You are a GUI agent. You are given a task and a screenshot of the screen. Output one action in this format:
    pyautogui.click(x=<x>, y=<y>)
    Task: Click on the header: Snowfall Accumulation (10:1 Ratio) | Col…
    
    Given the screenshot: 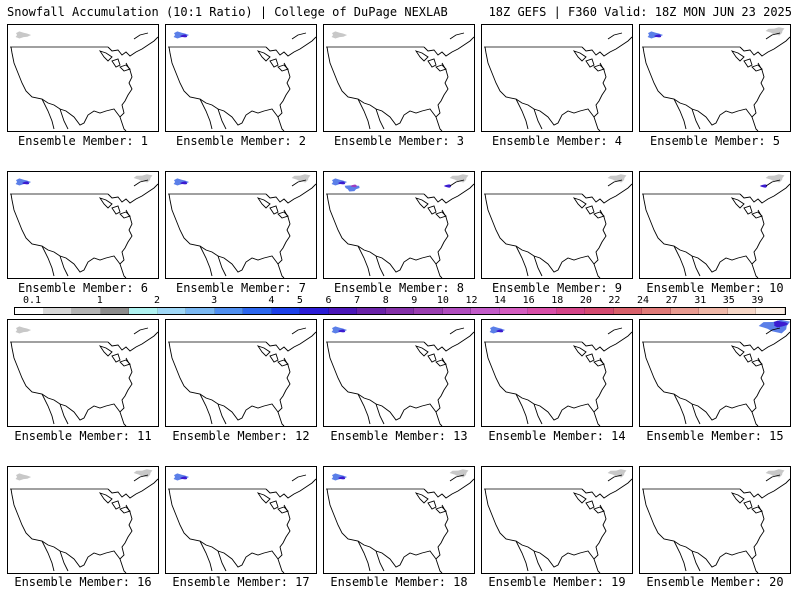 What is the action you would take?
    pyautogui.click(x=400, y=11)
    